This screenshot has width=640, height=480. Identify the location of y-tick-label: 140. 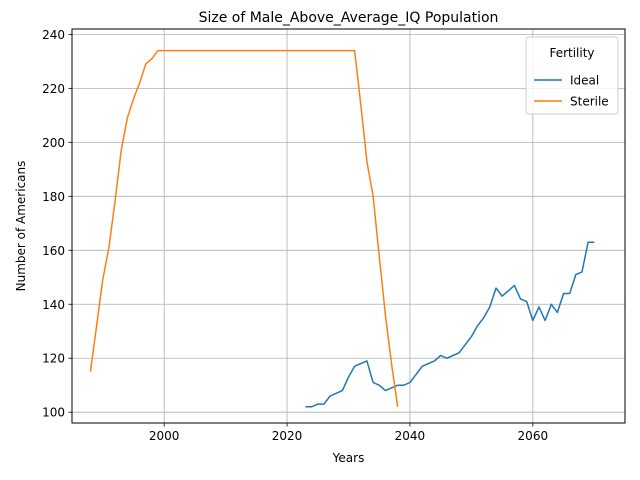
(53, 305).